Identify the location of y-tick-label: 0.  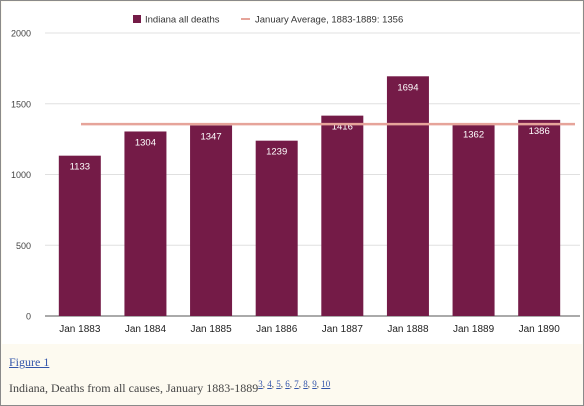
(28, 317).